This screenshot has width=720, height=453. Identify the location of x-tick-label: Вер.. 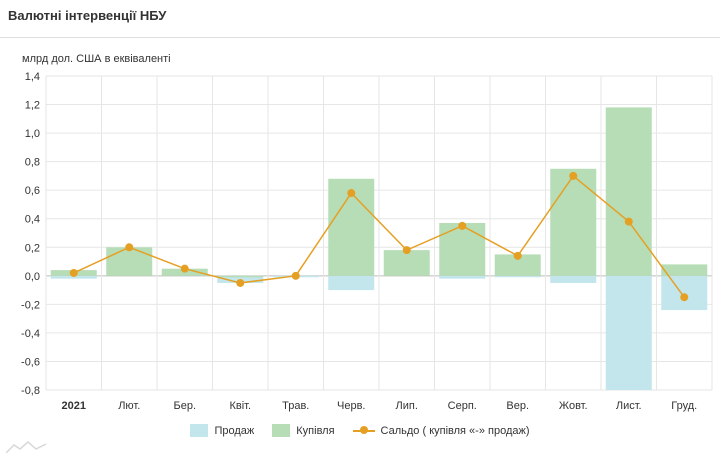
(517, 406).